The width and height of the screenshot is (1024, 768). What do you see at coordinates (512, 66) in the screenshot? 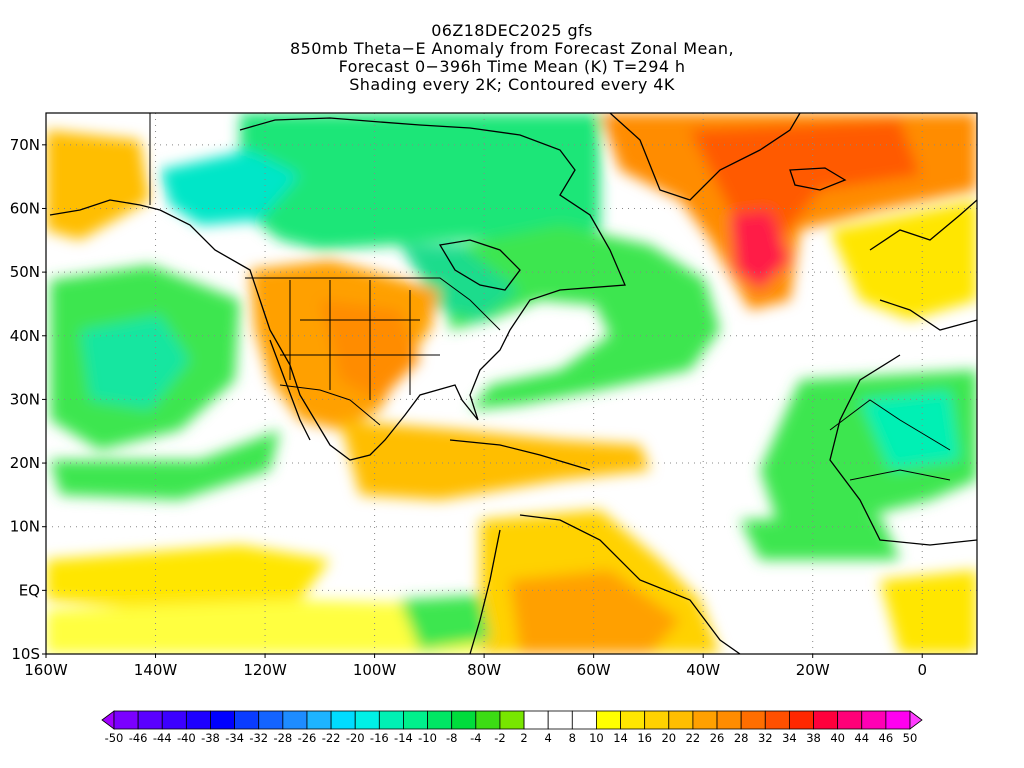
I see `title-line-3: Forecast 0−396h Time Mean (K) T=294 h` at bounding box center [512, 66].